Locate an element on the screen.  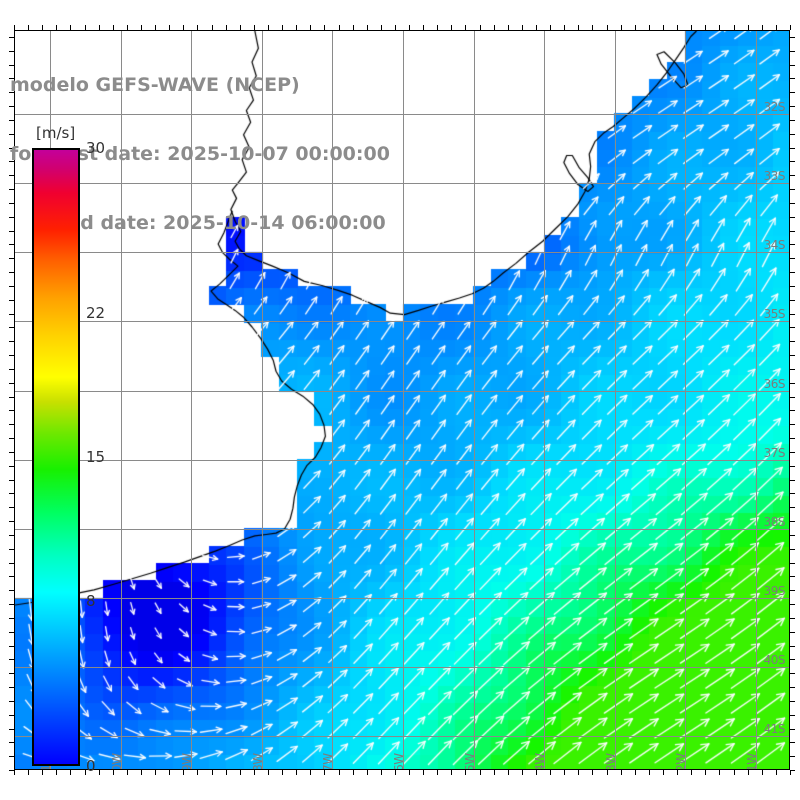
latitude-label: 37S is located at coordinates (774, 452).